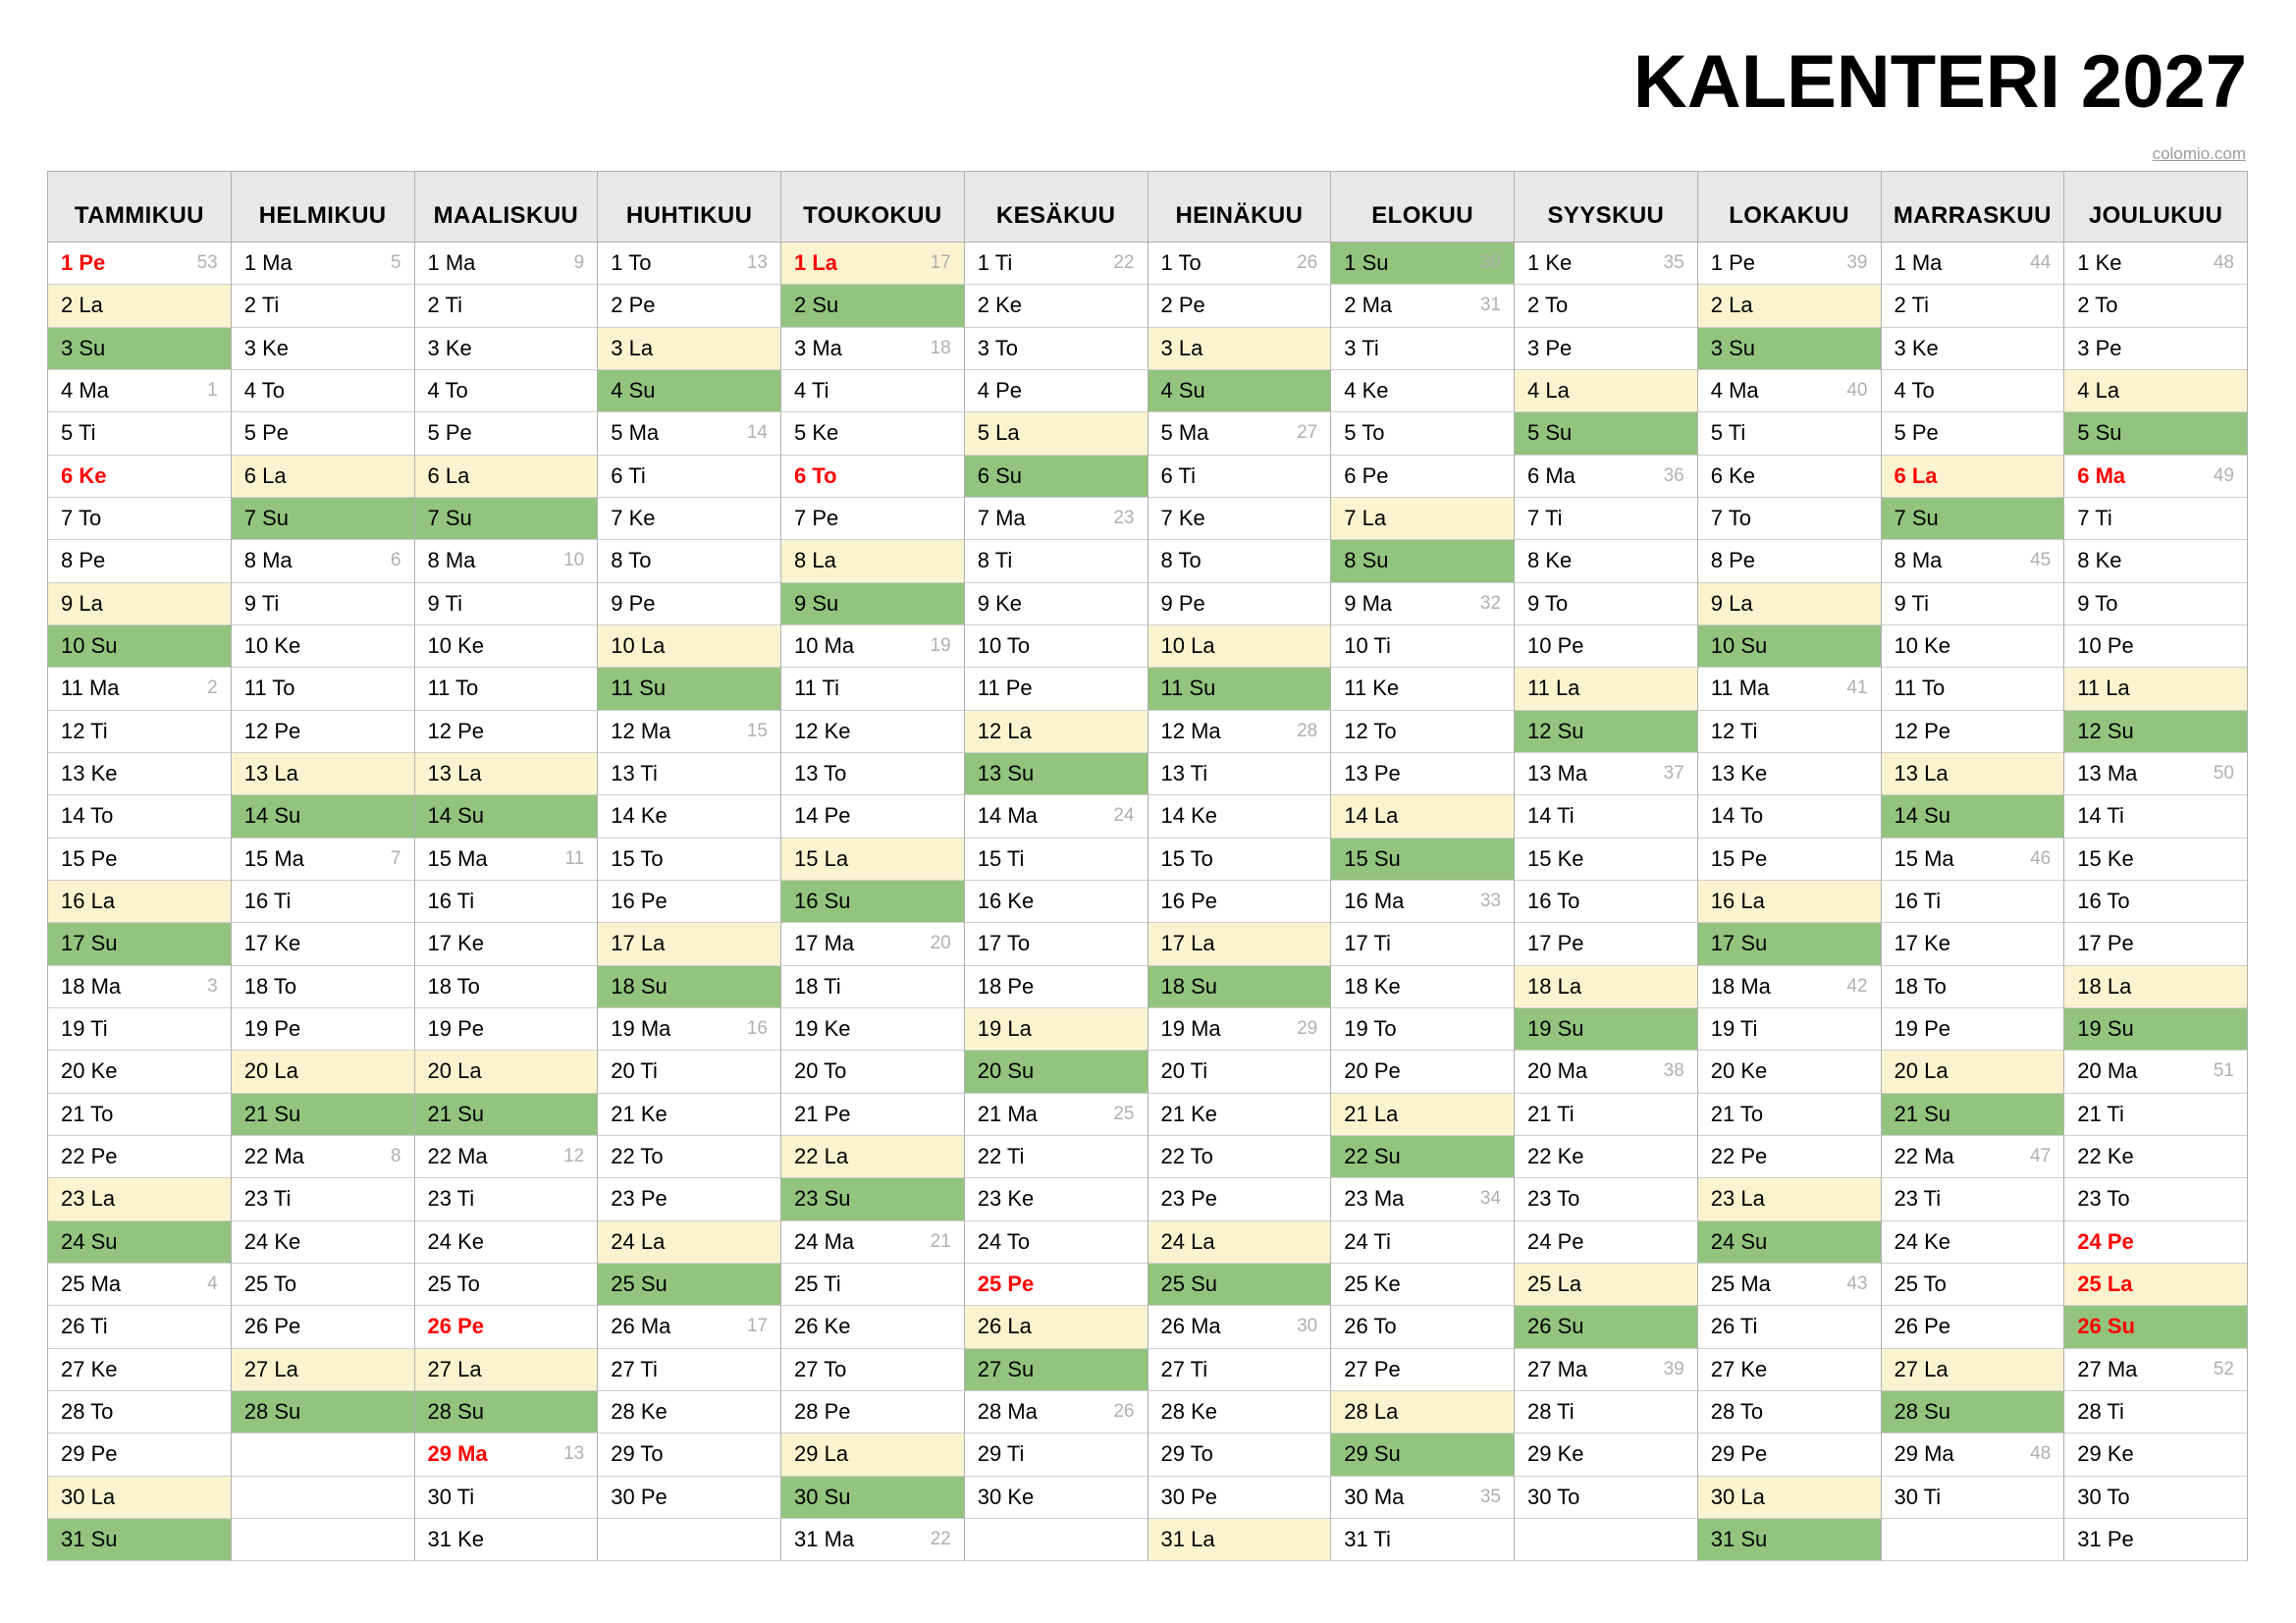 This screenshot has height=1623, width=2296. What do you see at coordinates (1789, 264) in the screenshot?
I see `day-cell: 1 Pe 39` at bounding box center [1789, 264].